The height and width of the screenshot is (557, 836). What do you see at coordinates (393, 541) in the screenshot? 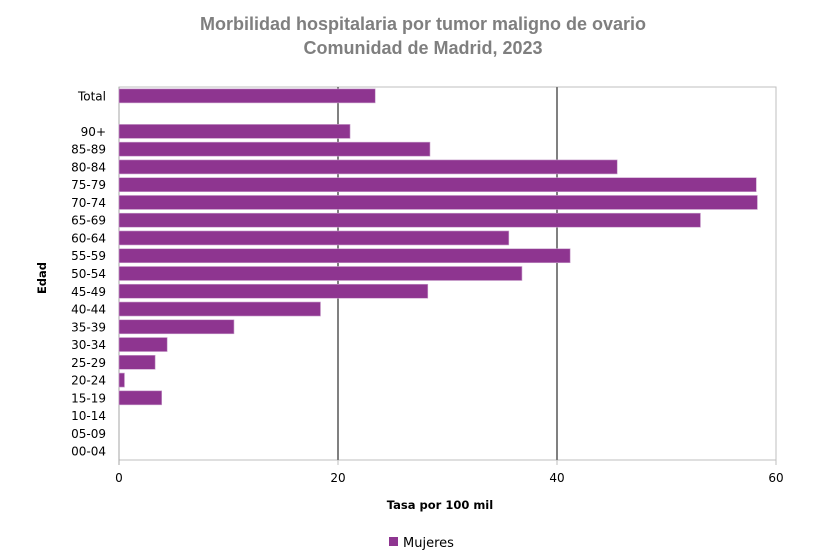
I see `legend-swatch` at bounding box center [393, 541].